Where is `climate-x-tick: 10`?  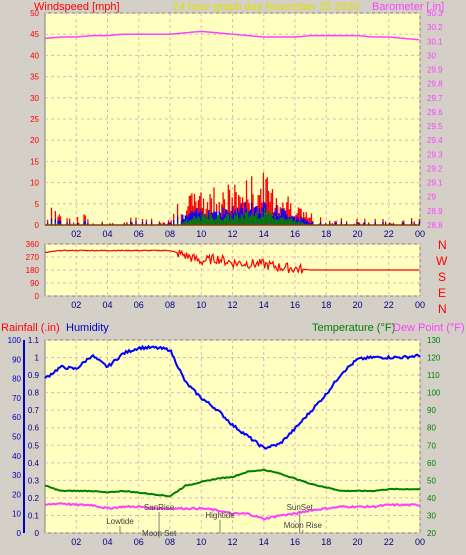
climate-x-tick: 10 is located at coordinates (201, 542).